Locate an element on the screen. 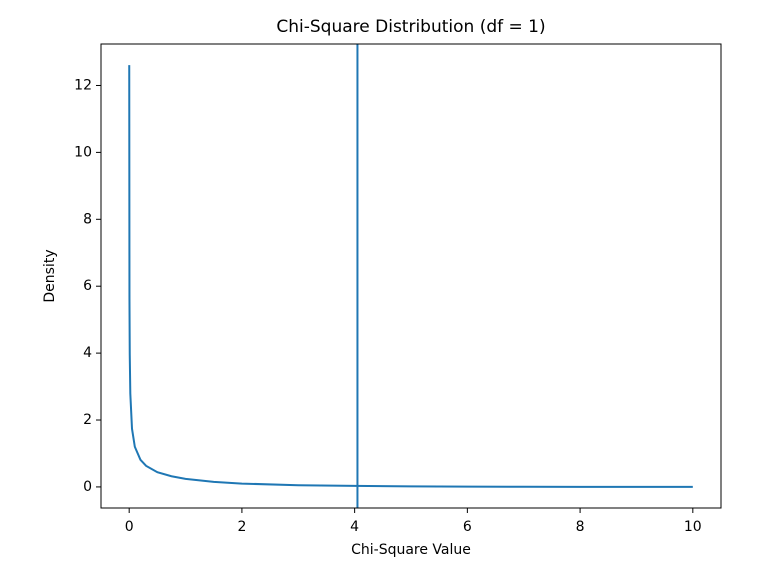 The width and height of the screenshot is (773, 570). y-tick-label: 12 is located at coordinates (83, 85).